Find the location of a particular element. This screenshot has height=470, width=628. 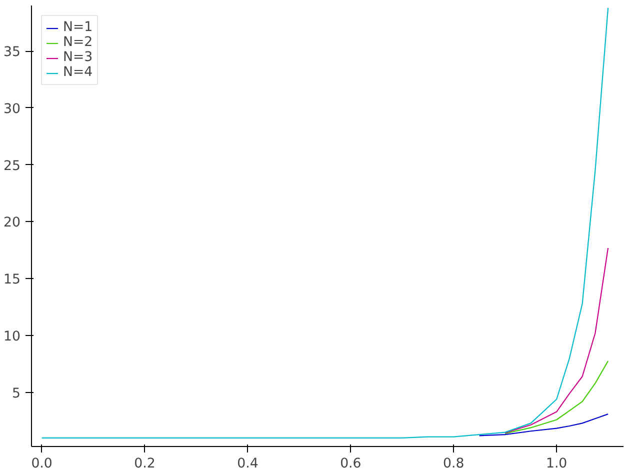

legend-label: N=3 is located at coordinates (78, 57).